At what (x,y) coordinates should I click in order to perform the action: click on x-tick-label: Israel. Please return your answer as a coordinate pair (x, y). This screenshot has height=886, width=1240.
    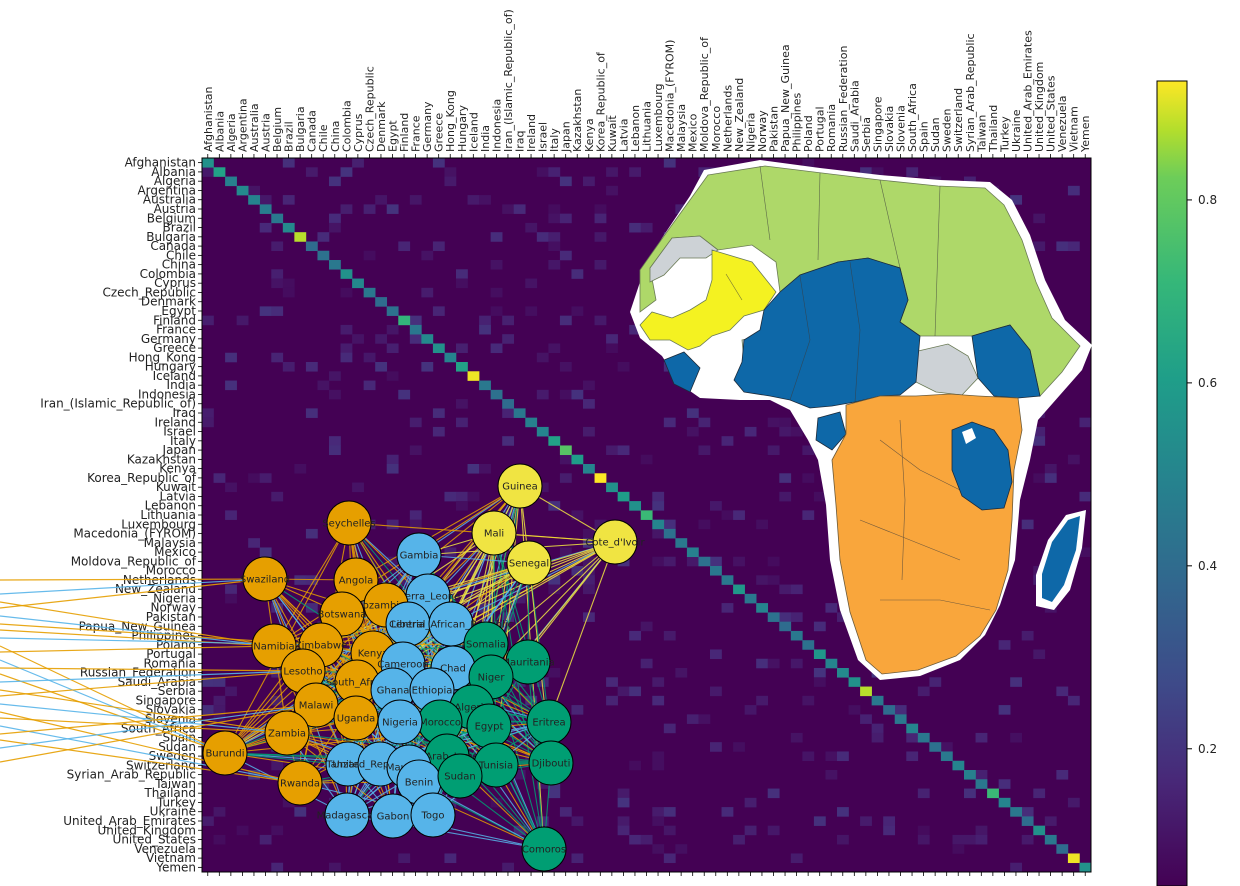
    Looking at the image, I should click on (543, 137).